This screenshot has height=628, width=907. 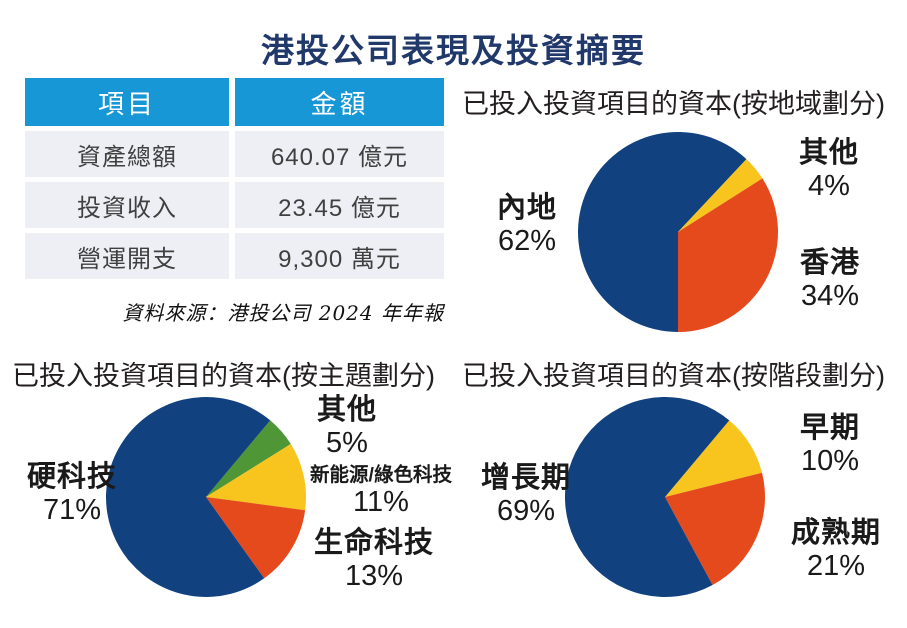 I want to click on label-new-energy-green-tech-name: 新能源/綠色科技, so click(x=381, y=475).